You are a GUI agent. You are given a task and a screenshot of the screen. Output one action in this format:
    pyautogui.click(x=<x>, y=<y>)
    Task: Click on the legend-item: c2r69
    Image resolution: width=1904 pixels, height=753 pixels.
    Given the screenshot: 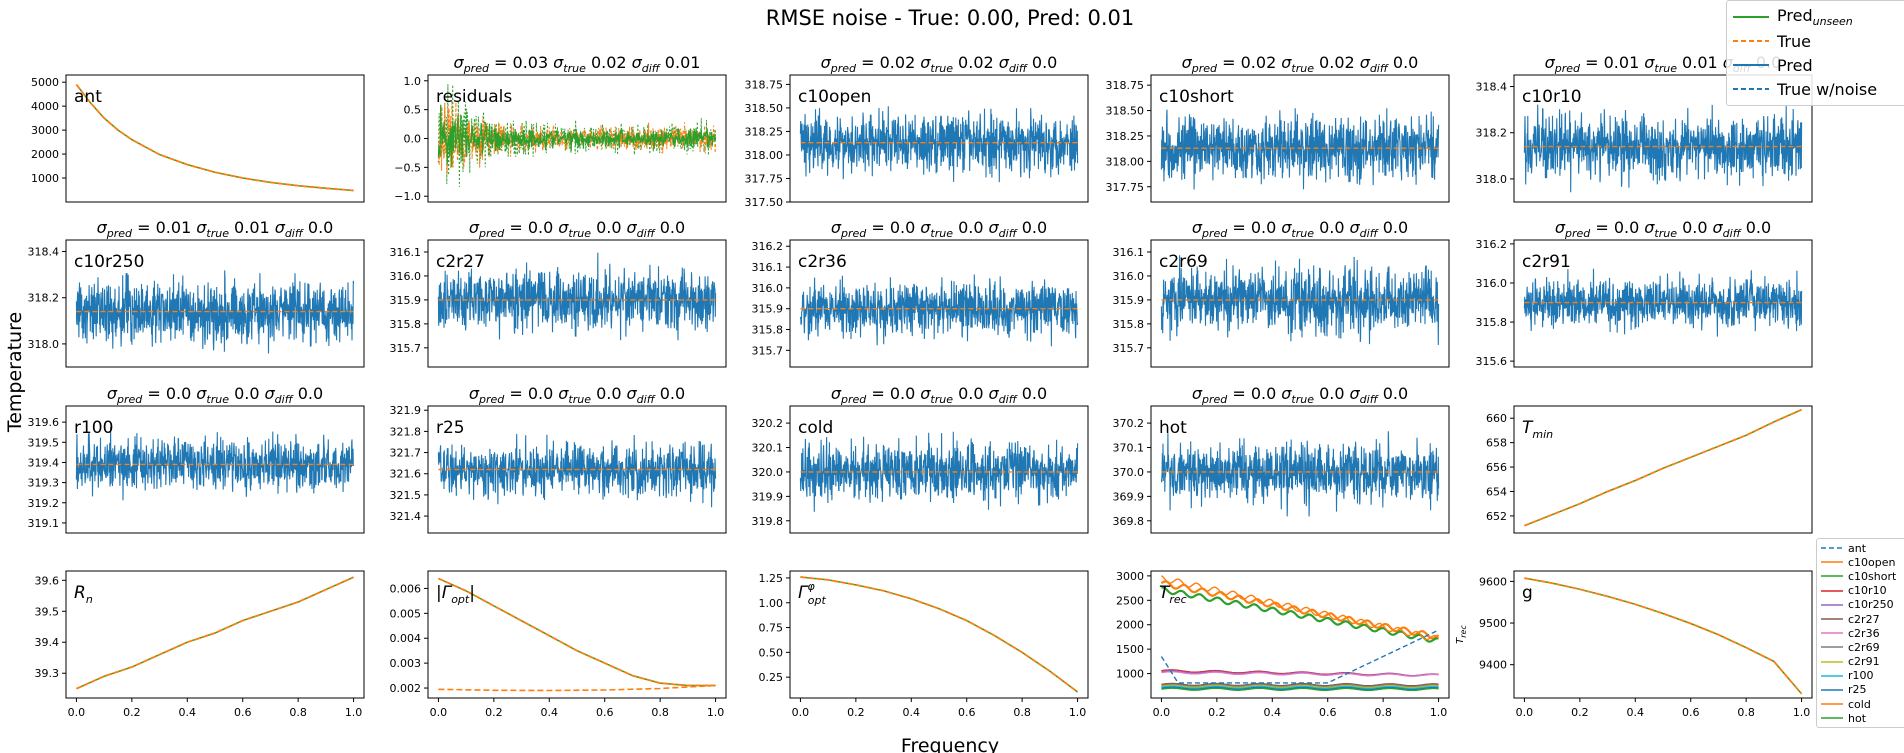 What is the action you would take?
    pyautogui.click(x=1862, y=647)
    